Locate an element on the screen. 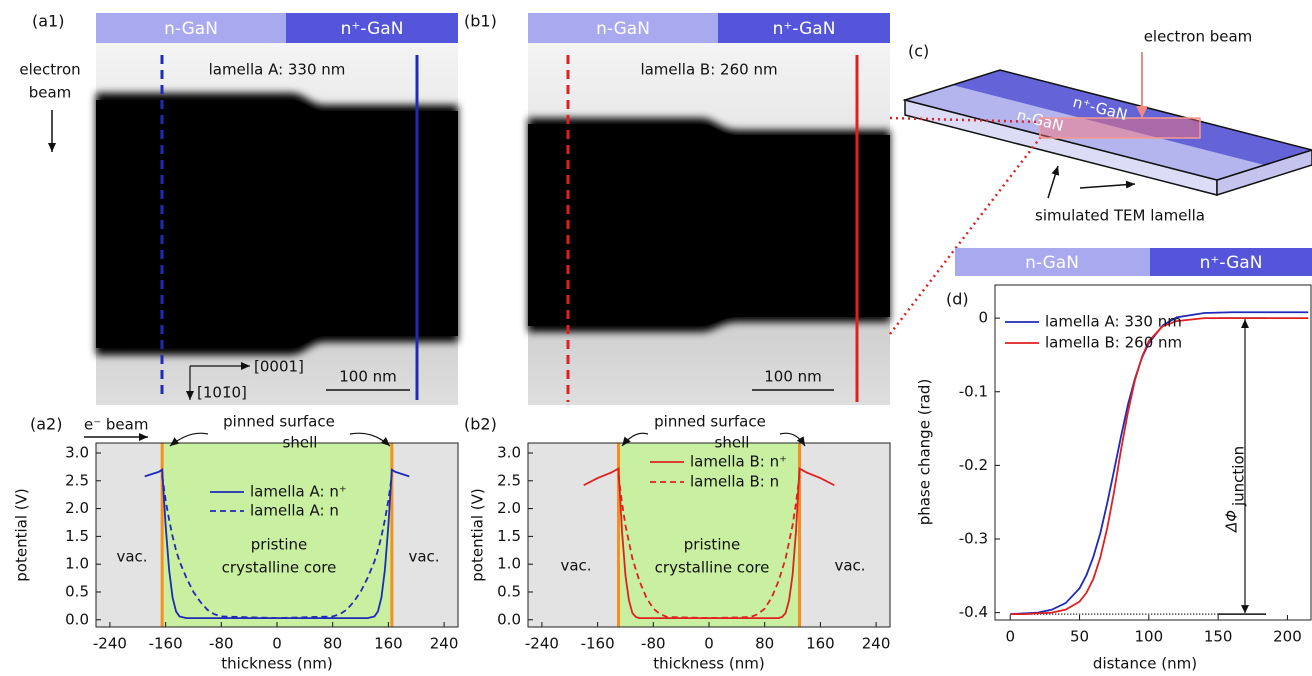  legend-label: lamella A: 330 nm is located at coordinates (1113, 322).